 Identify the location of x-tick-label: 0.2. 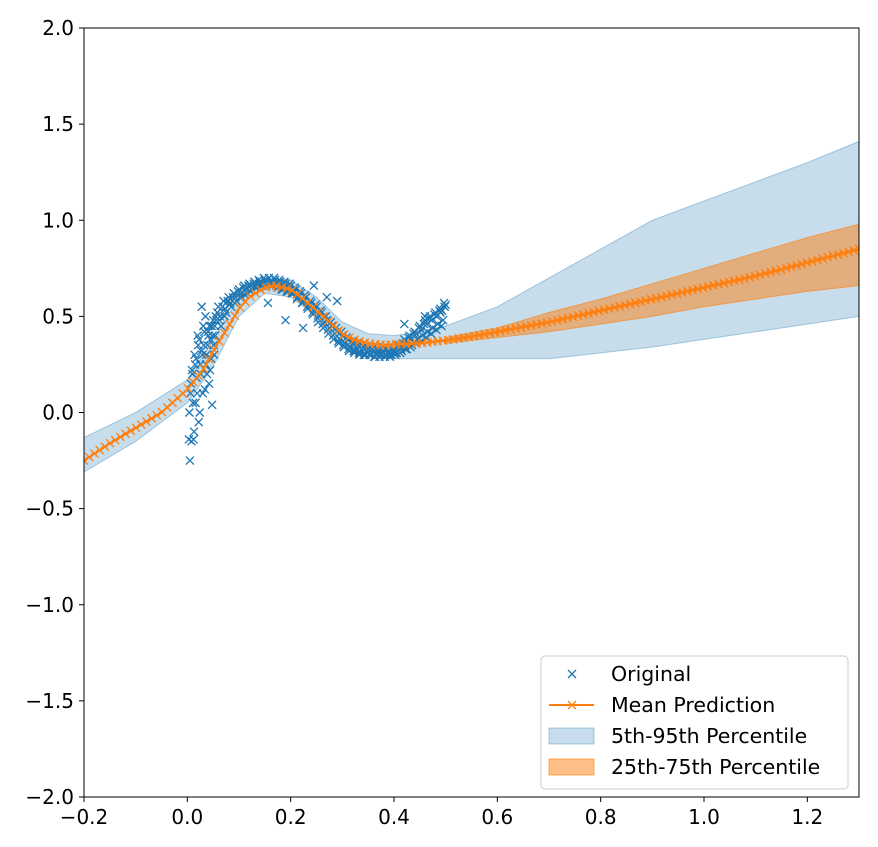
(291, 817).